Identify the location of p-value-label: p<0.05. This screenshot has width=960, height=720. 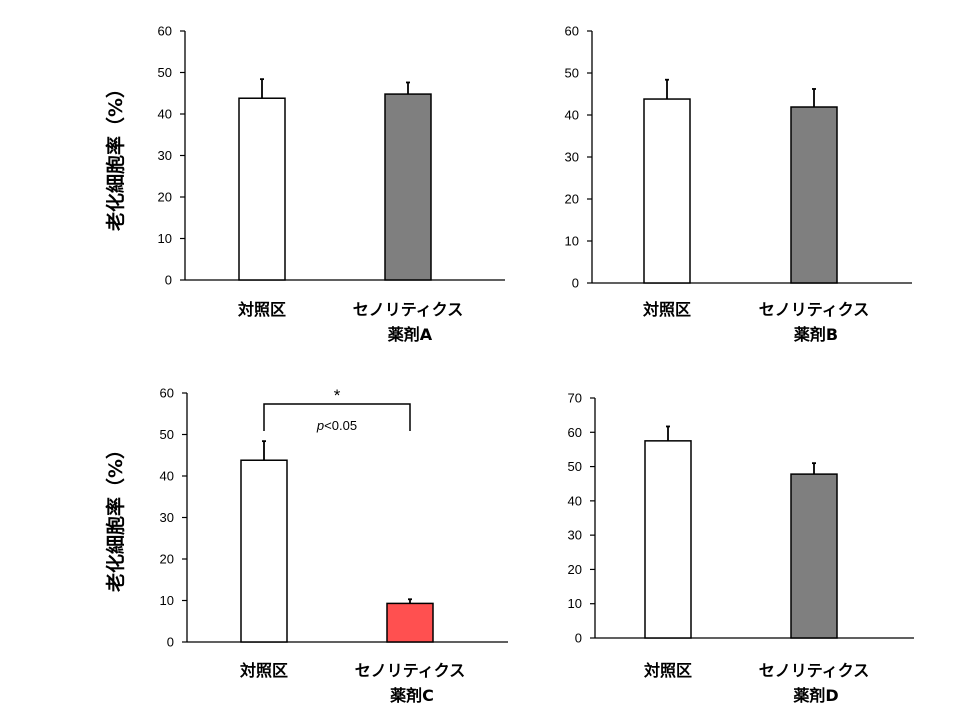
(336, 425).